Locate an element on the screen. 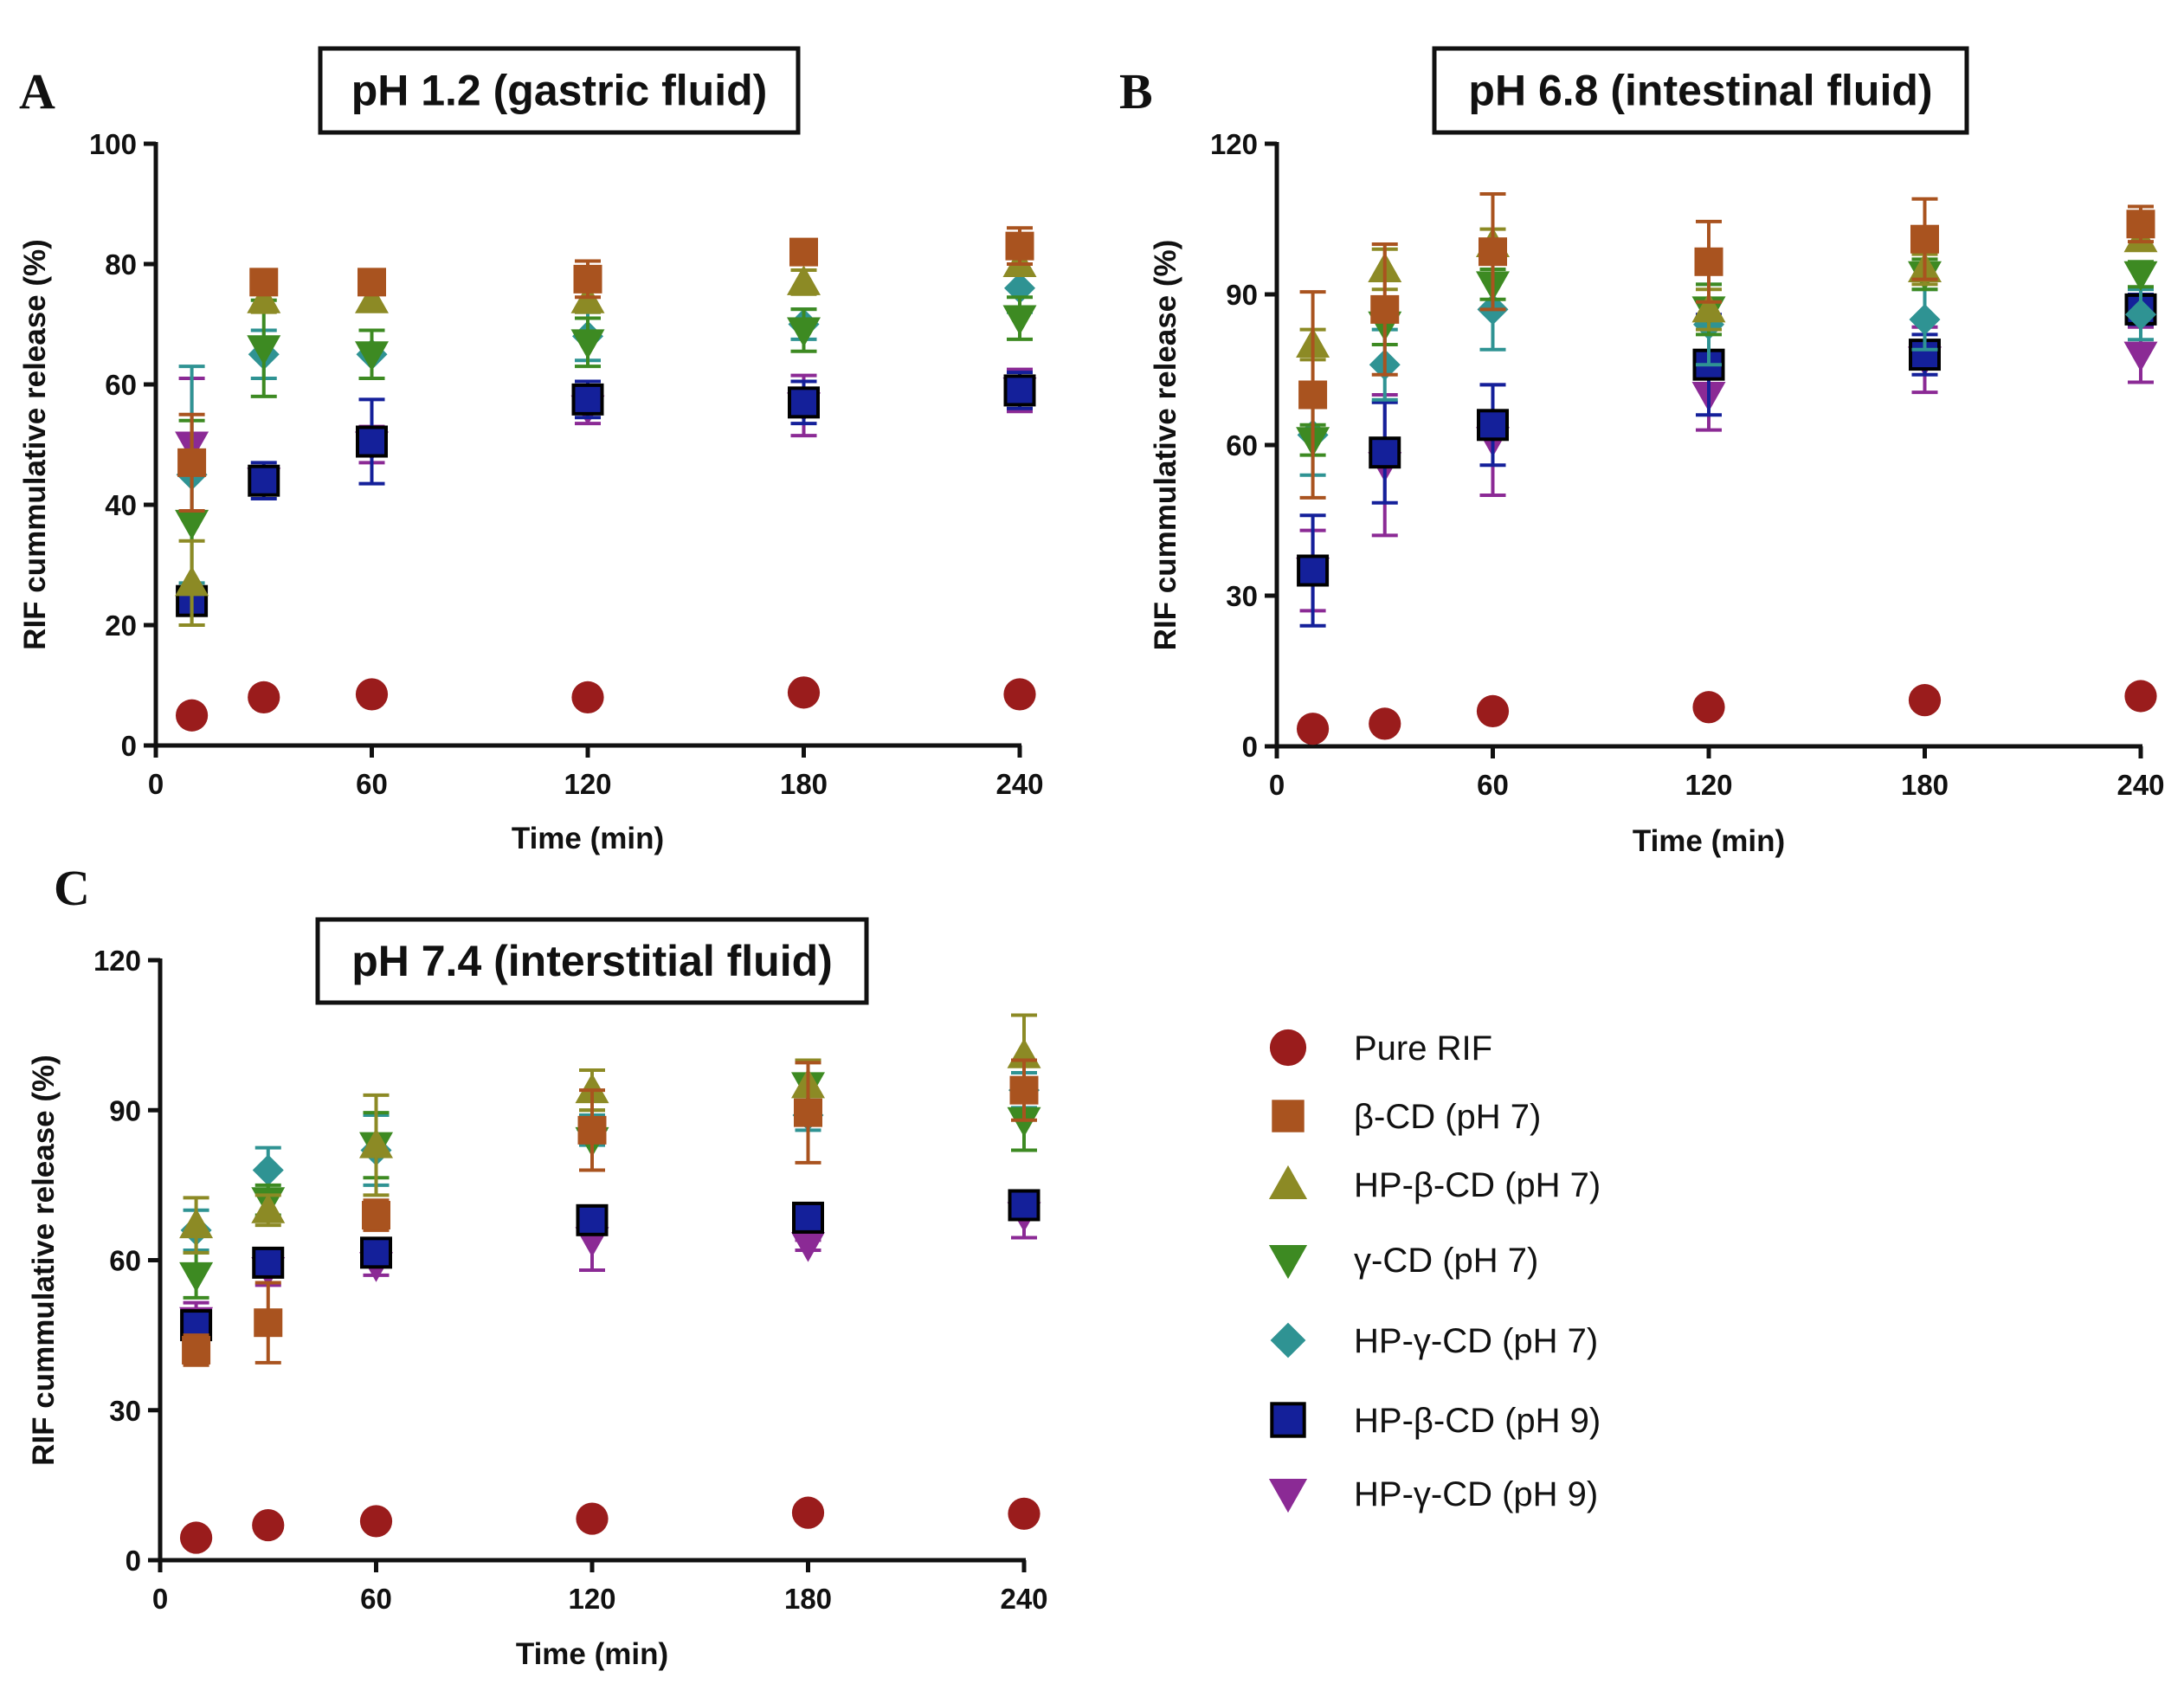  y-tick-label: 80 is located at coordinates (121, 264).